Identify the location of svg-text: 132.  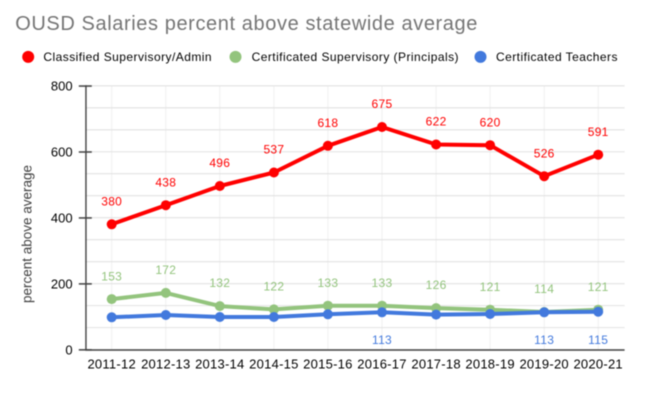
(219, 283).